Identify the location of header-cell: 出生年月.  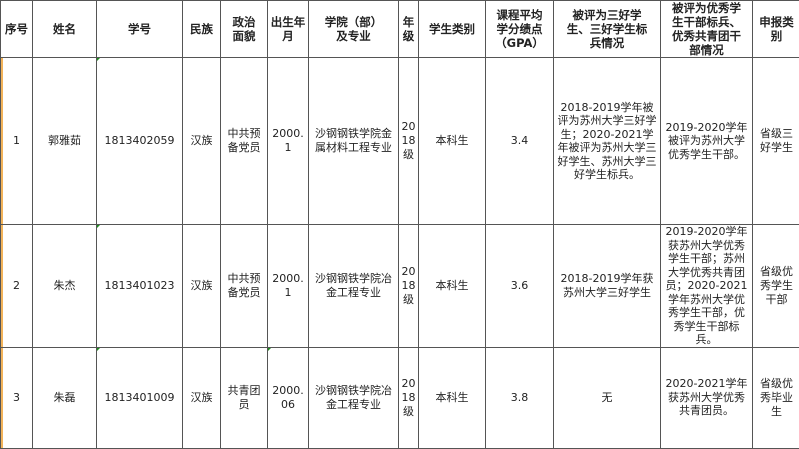
(288, 29).